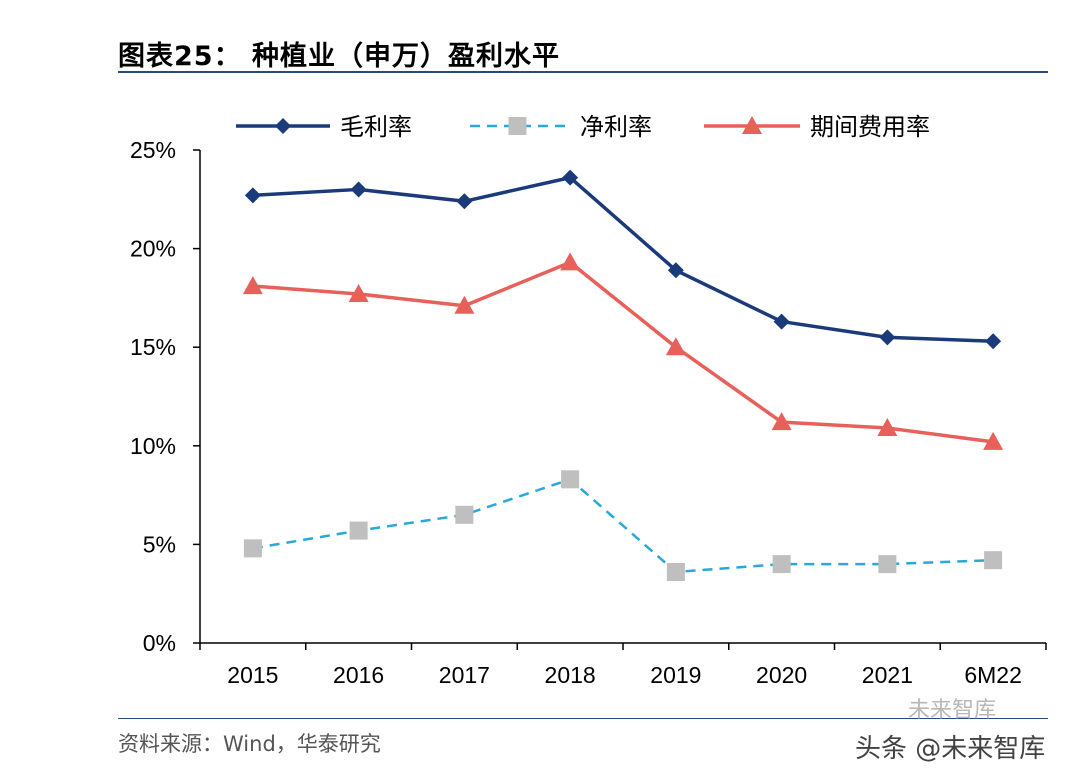 The width and height of the screenshot is (1080, 783). What do you see at coordinates (153, 150) in the screenshot?
I see `y-tick-label: 25%` at bounding box center [153, 150].